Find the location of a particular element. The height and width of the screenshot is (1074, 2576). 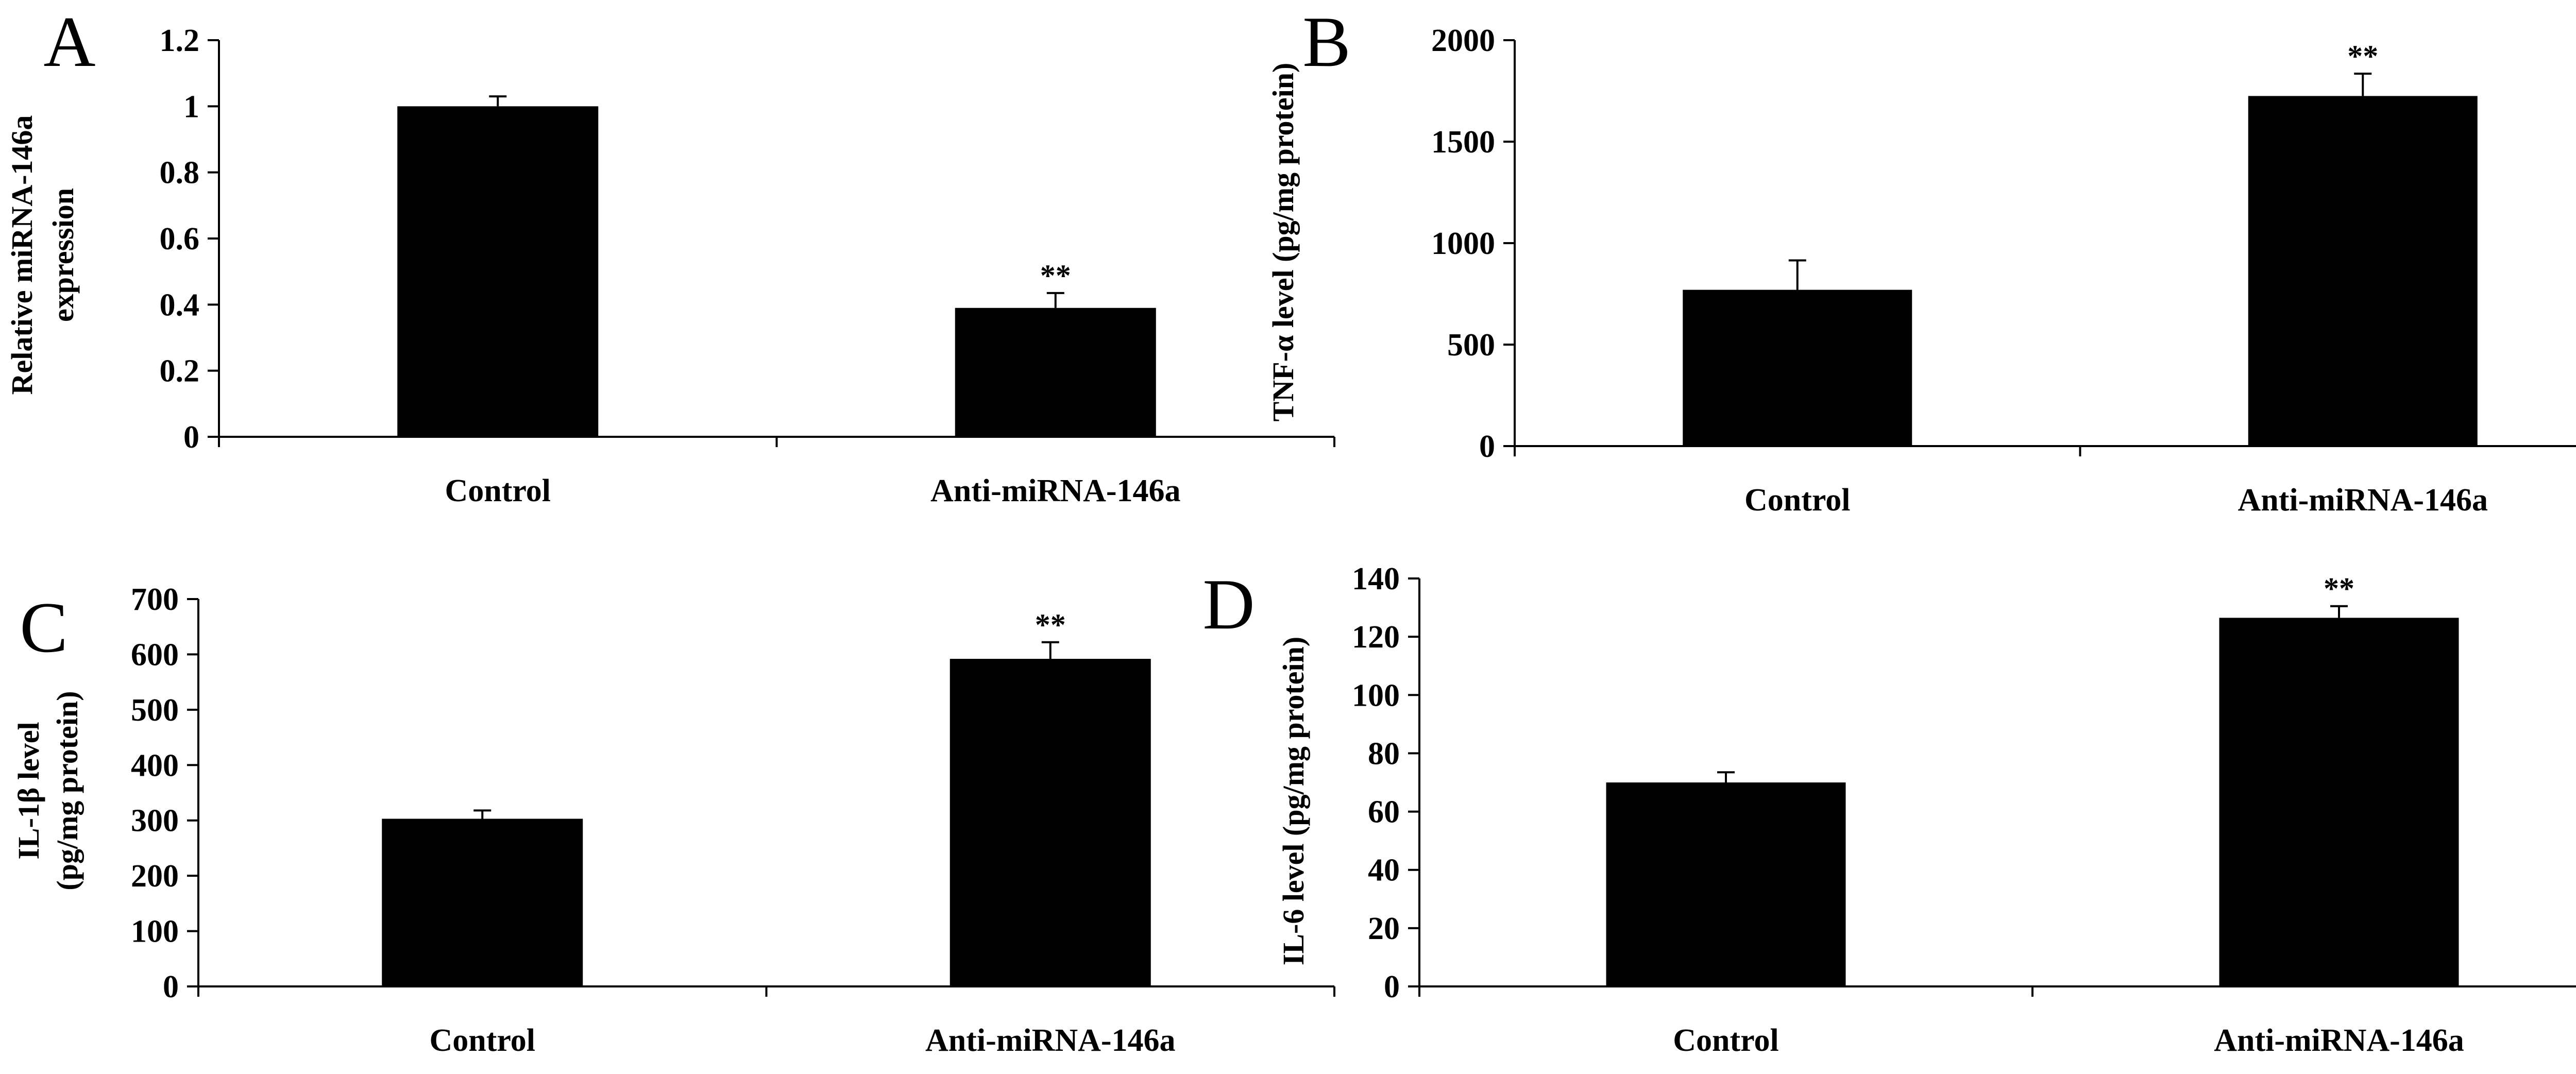

panel-letter: B is located at coordinates (1326, 42).